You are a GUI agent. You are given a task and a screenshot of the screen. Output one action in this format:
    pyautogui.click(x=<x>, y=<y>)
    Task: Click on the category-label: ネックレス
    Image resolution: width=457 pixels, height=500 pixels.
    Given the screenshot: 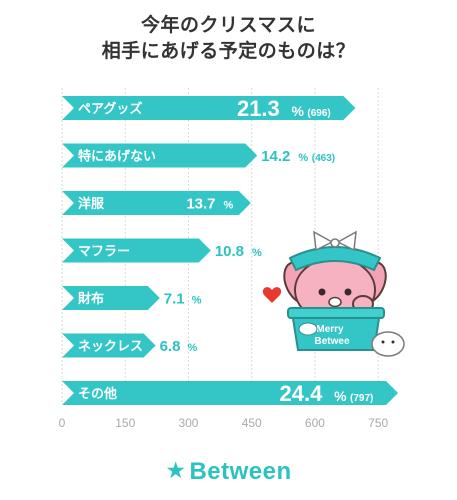 What is the action you would take?
    pyautogui.click(x=110, y=347)
    